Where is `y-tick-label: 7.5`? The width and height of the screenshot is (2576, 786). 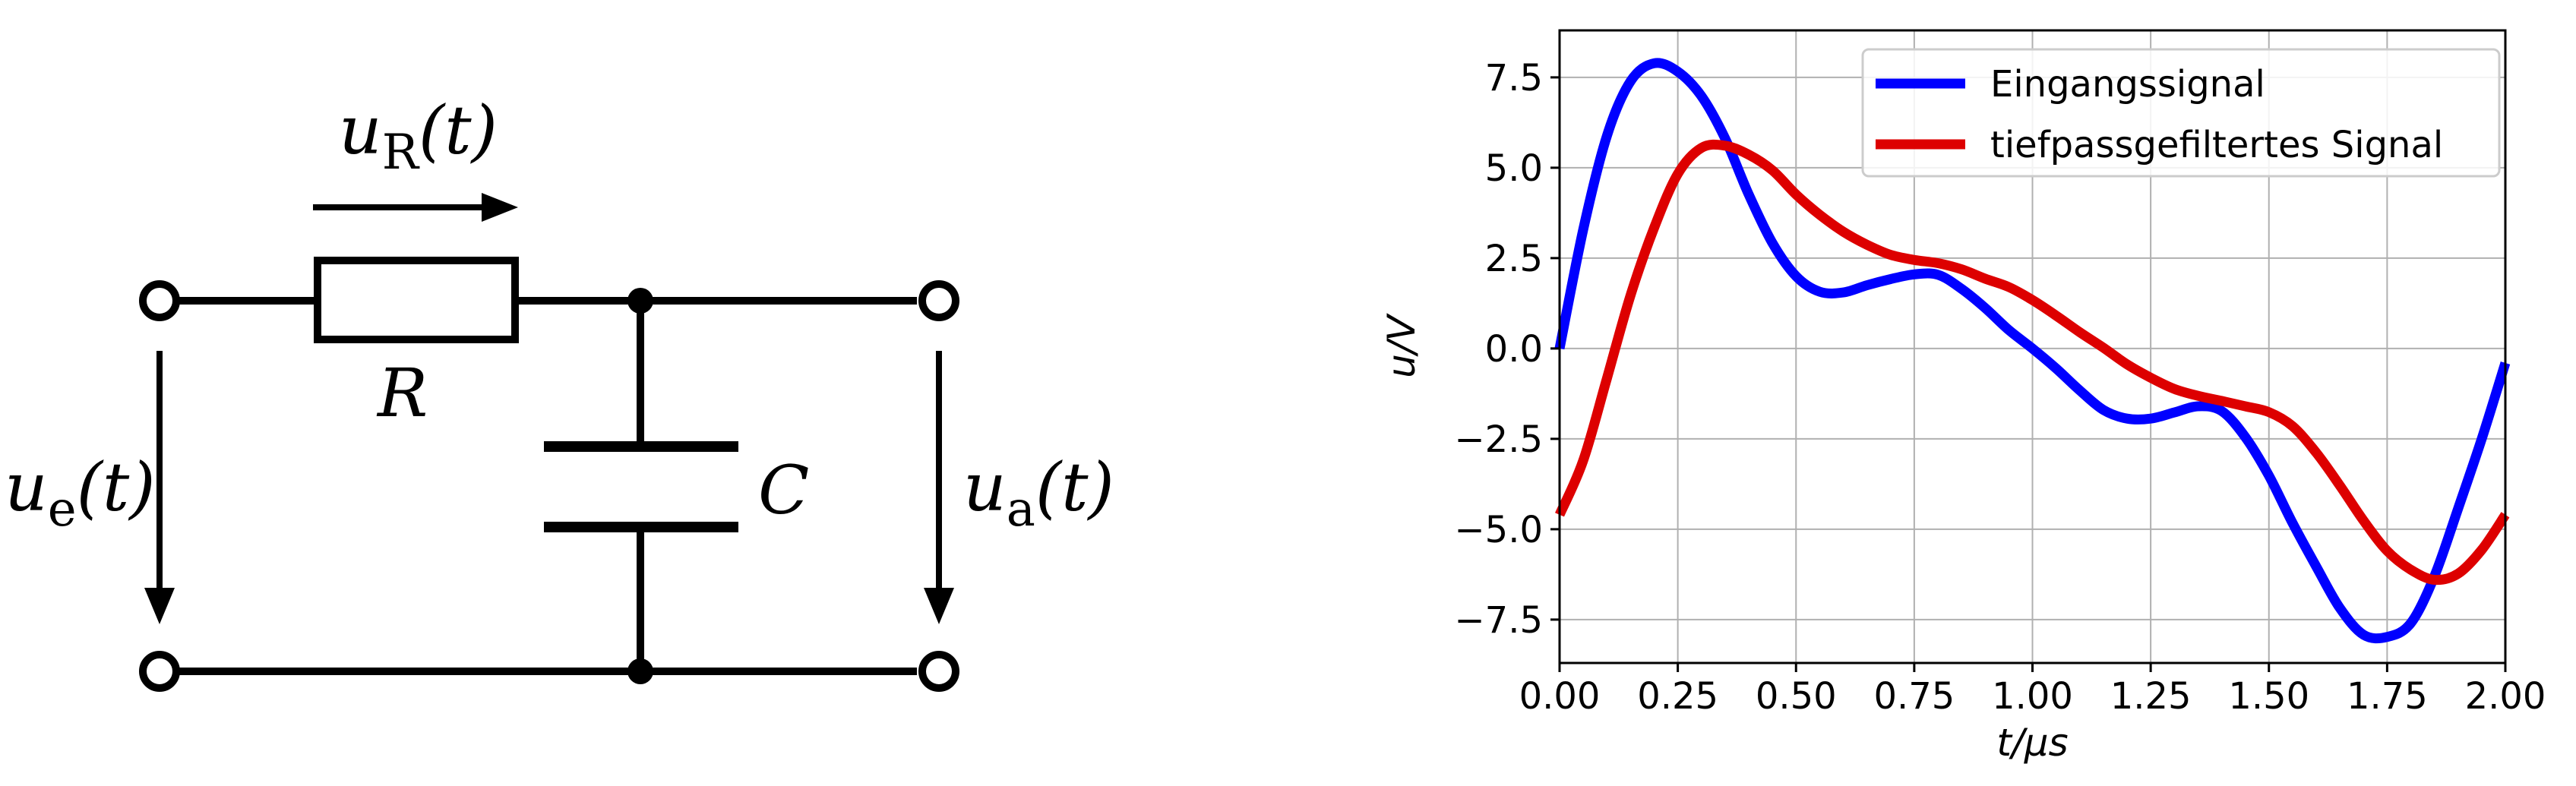
y-tick-label: 7.5 is located at coordinates (1514, 78).